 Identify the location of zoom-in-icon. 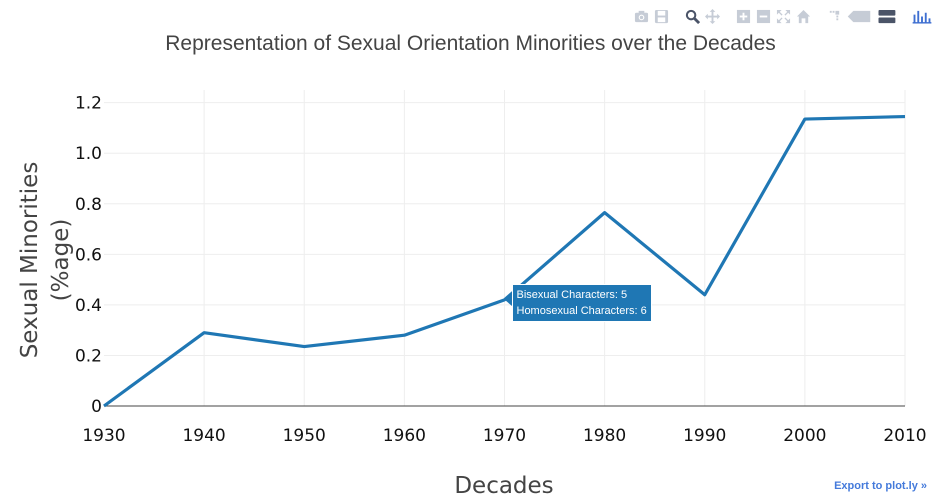
(743, 16).